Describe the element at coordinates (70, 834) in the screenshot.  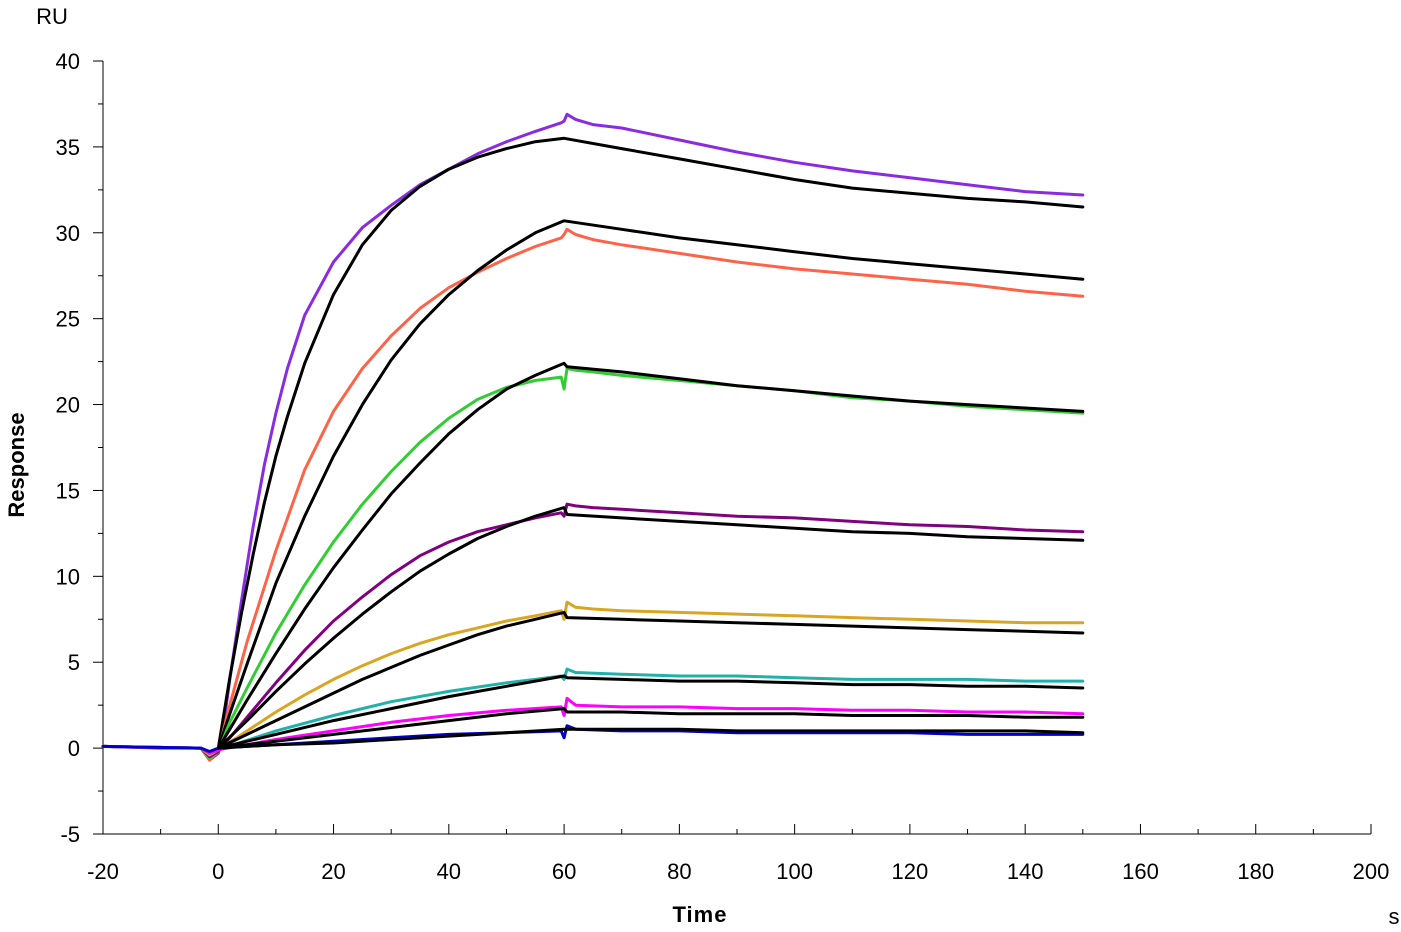
I see `y-tick-label: -5` at that location.